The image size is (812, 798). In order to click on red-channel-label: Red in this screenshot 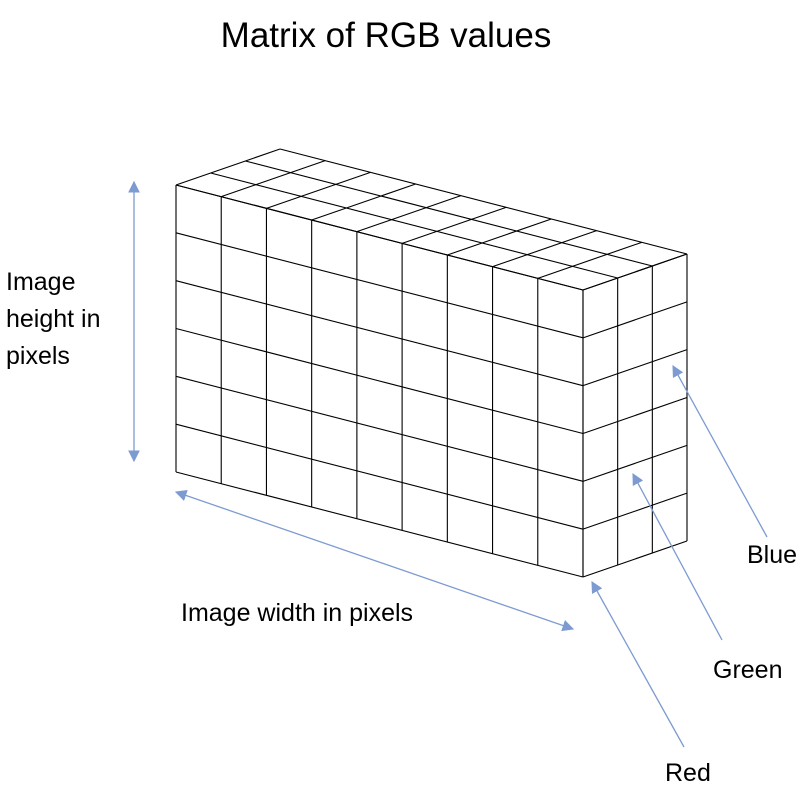, I will do `click(688, 773)`.